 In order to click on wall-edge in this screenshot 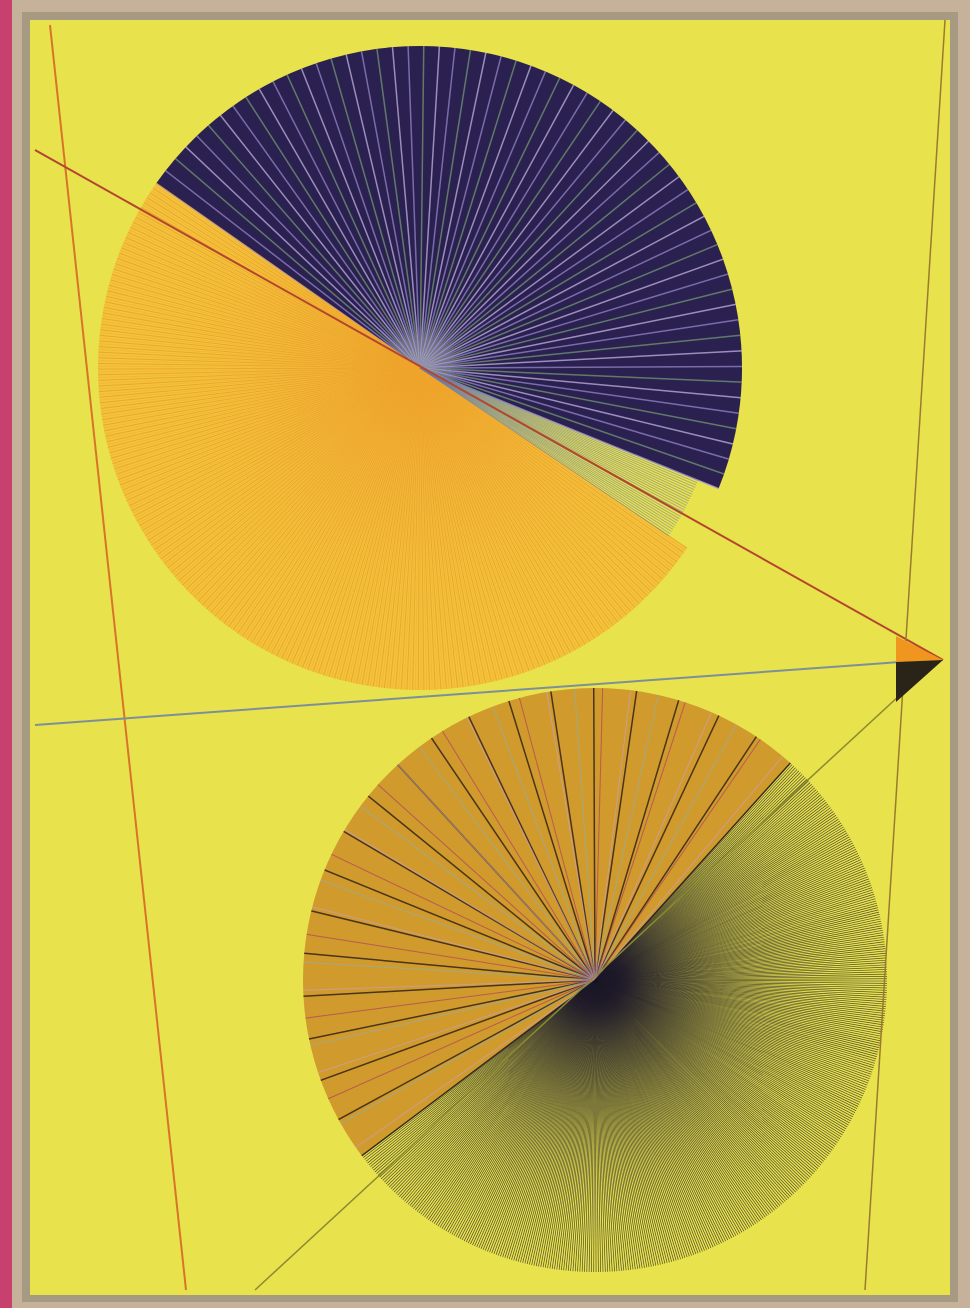, I will do `click(6, 654)`.